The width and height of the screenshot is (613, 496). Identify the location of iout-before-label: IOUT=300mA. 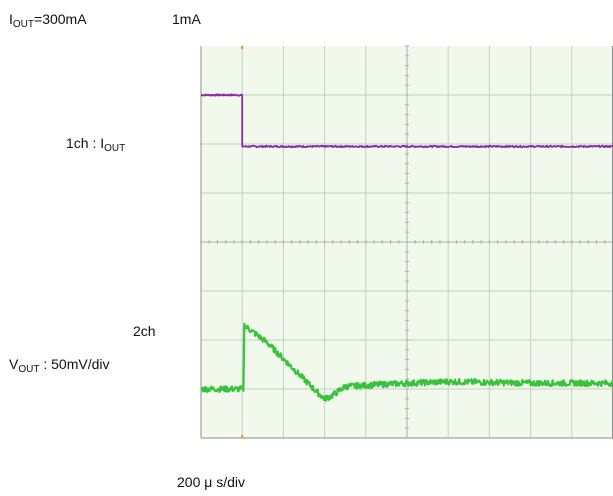
(48, 22).